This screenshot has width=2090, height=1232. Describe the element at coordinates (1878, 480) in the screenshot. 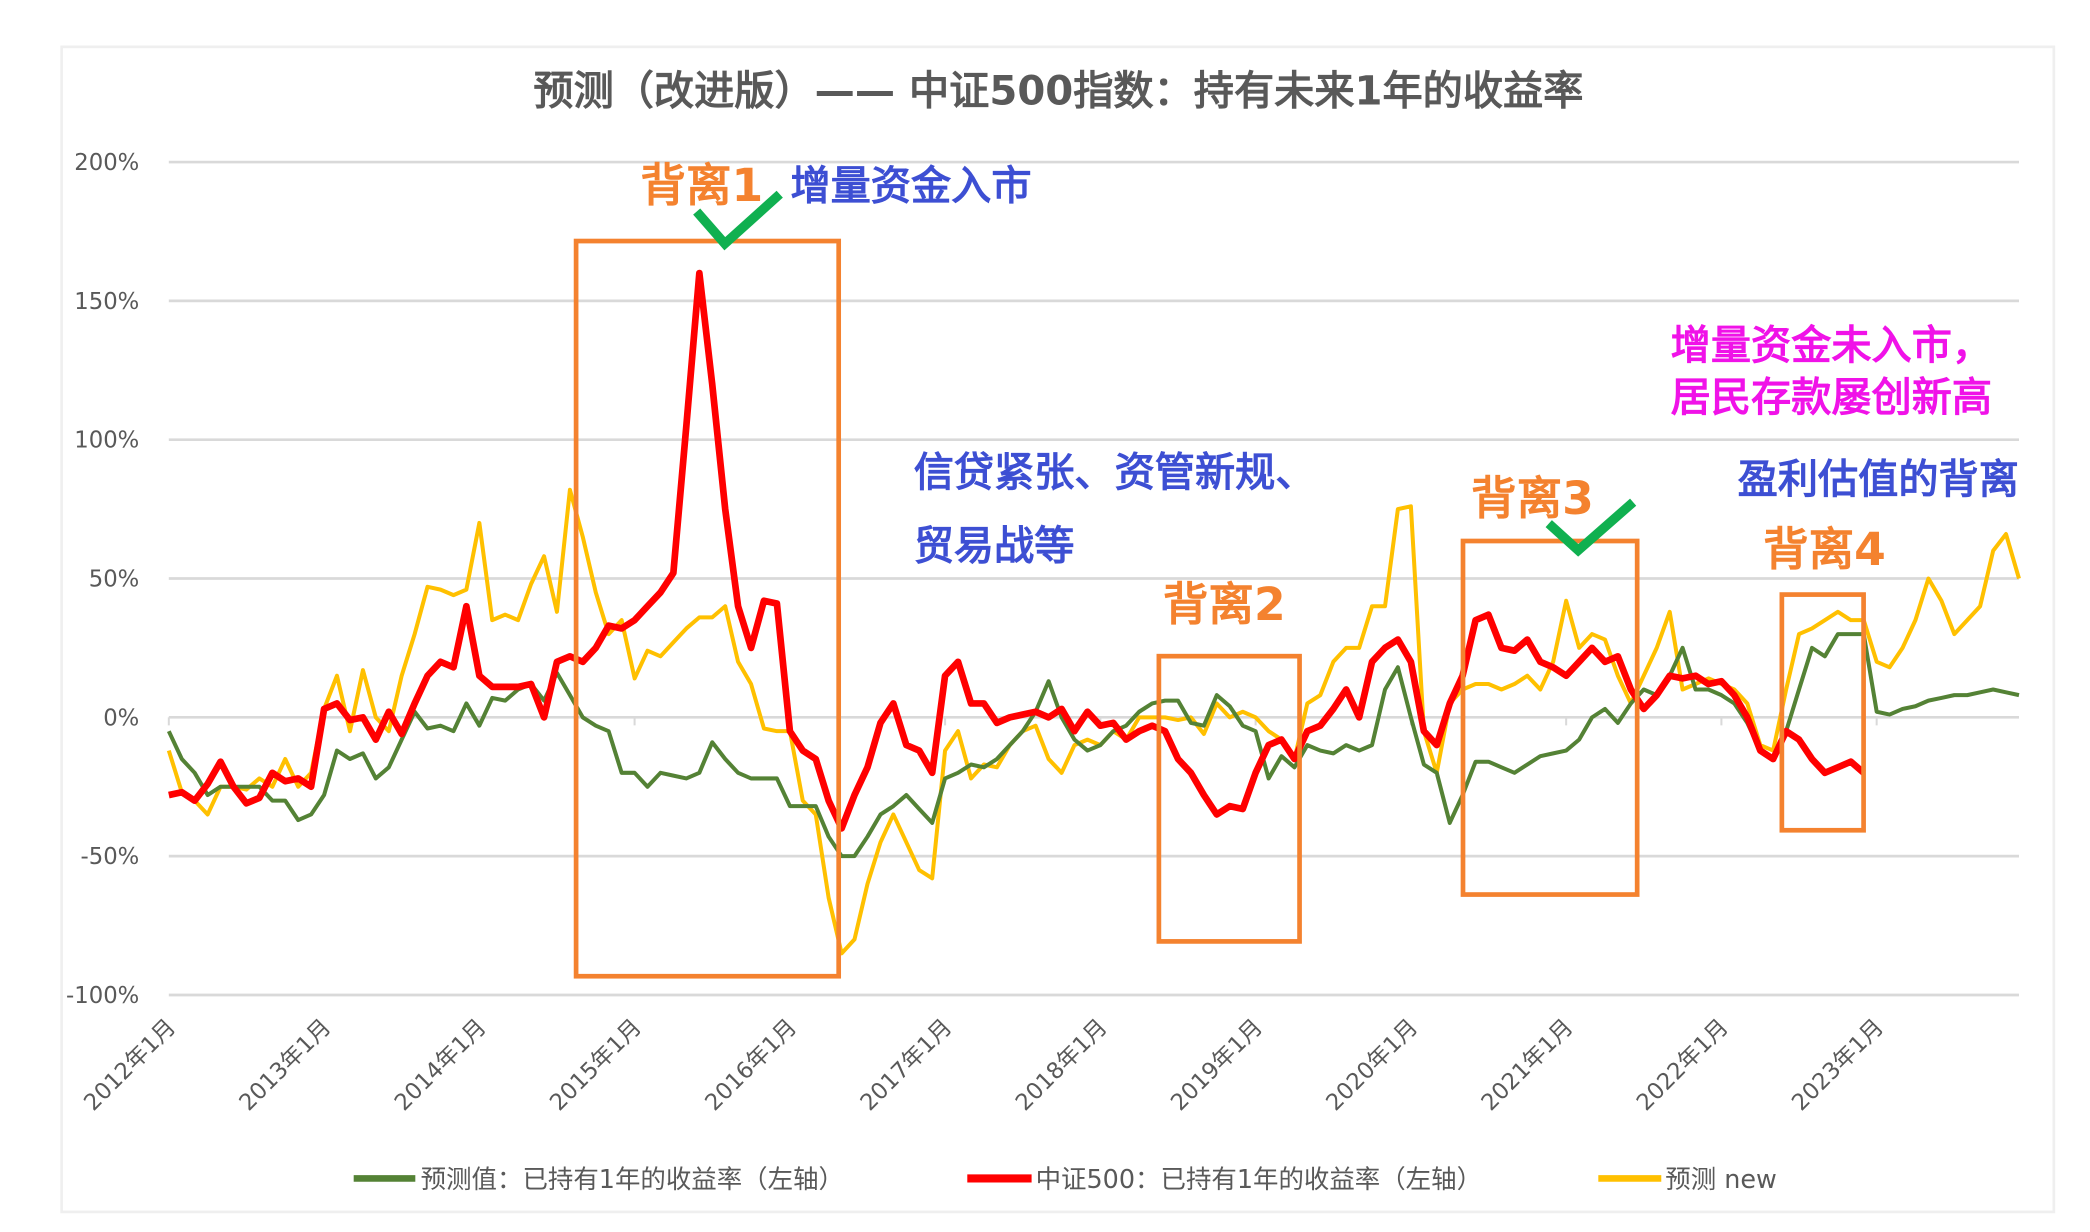

I see `annotation-earnings-valuation: 盈利估值的背离` at that location.